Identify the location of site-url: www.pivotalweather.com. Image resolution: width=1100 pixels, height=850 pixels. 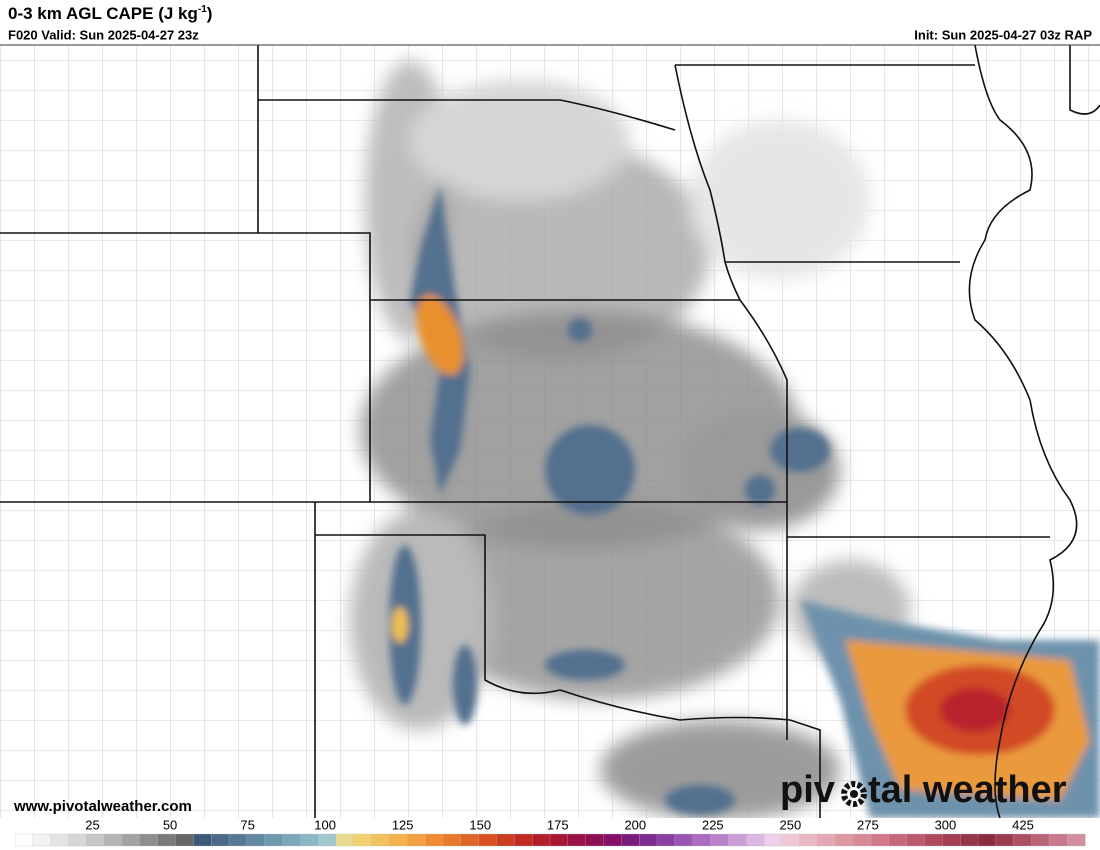
(102, 806).